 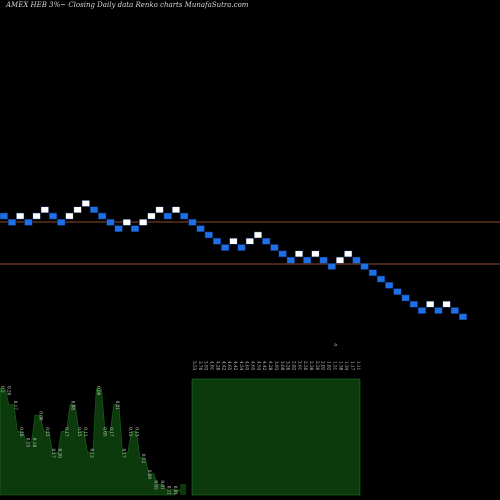 I want to click on volume-value-label: 2.61, so click(x=299, y=366).